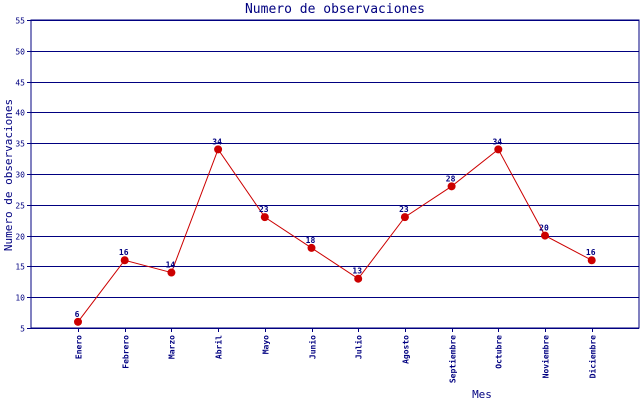 This screenshot has width=640, height=400. Describe the element at coordinates (124, 260) in the screenshot. I see `data-point-febrero` at that location.